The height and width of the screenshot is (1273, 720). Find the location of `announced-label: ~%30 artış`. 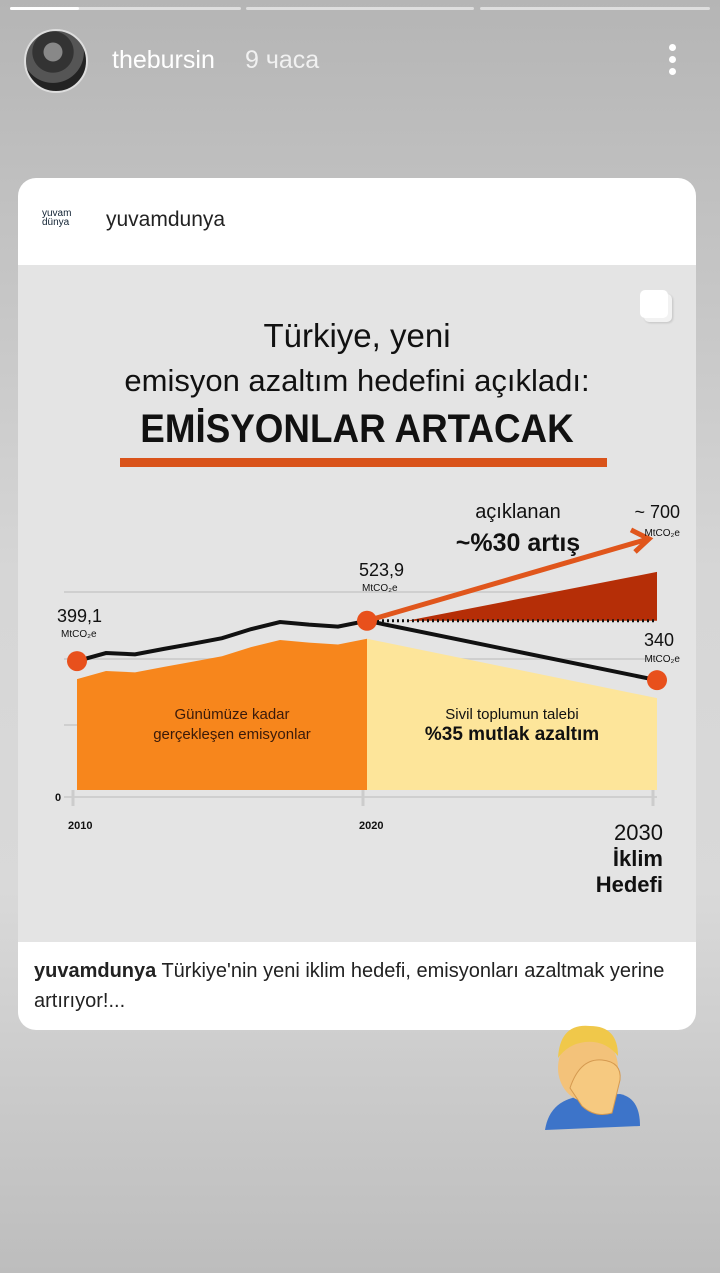

announced-label: ~%30 artış is located at coordinates (518, 543).